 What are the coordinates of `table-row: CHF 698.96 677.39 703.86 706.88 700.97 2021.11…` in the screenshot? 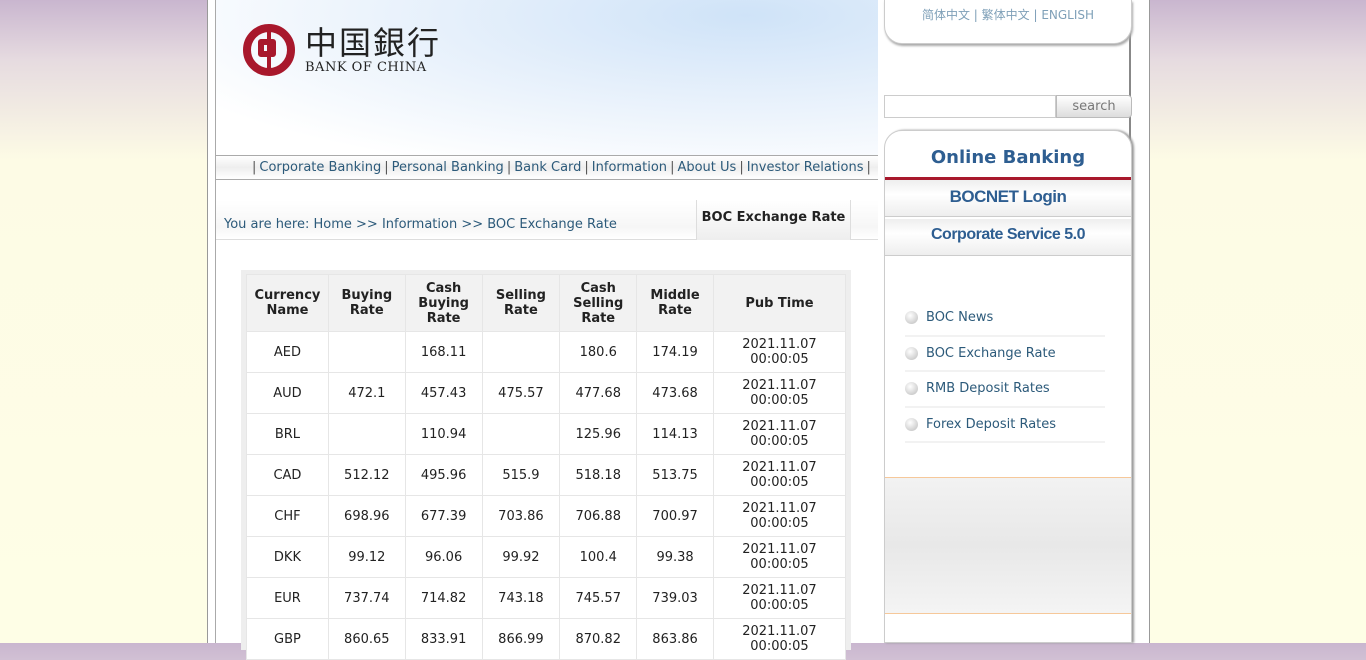 It's located at (546, 516).